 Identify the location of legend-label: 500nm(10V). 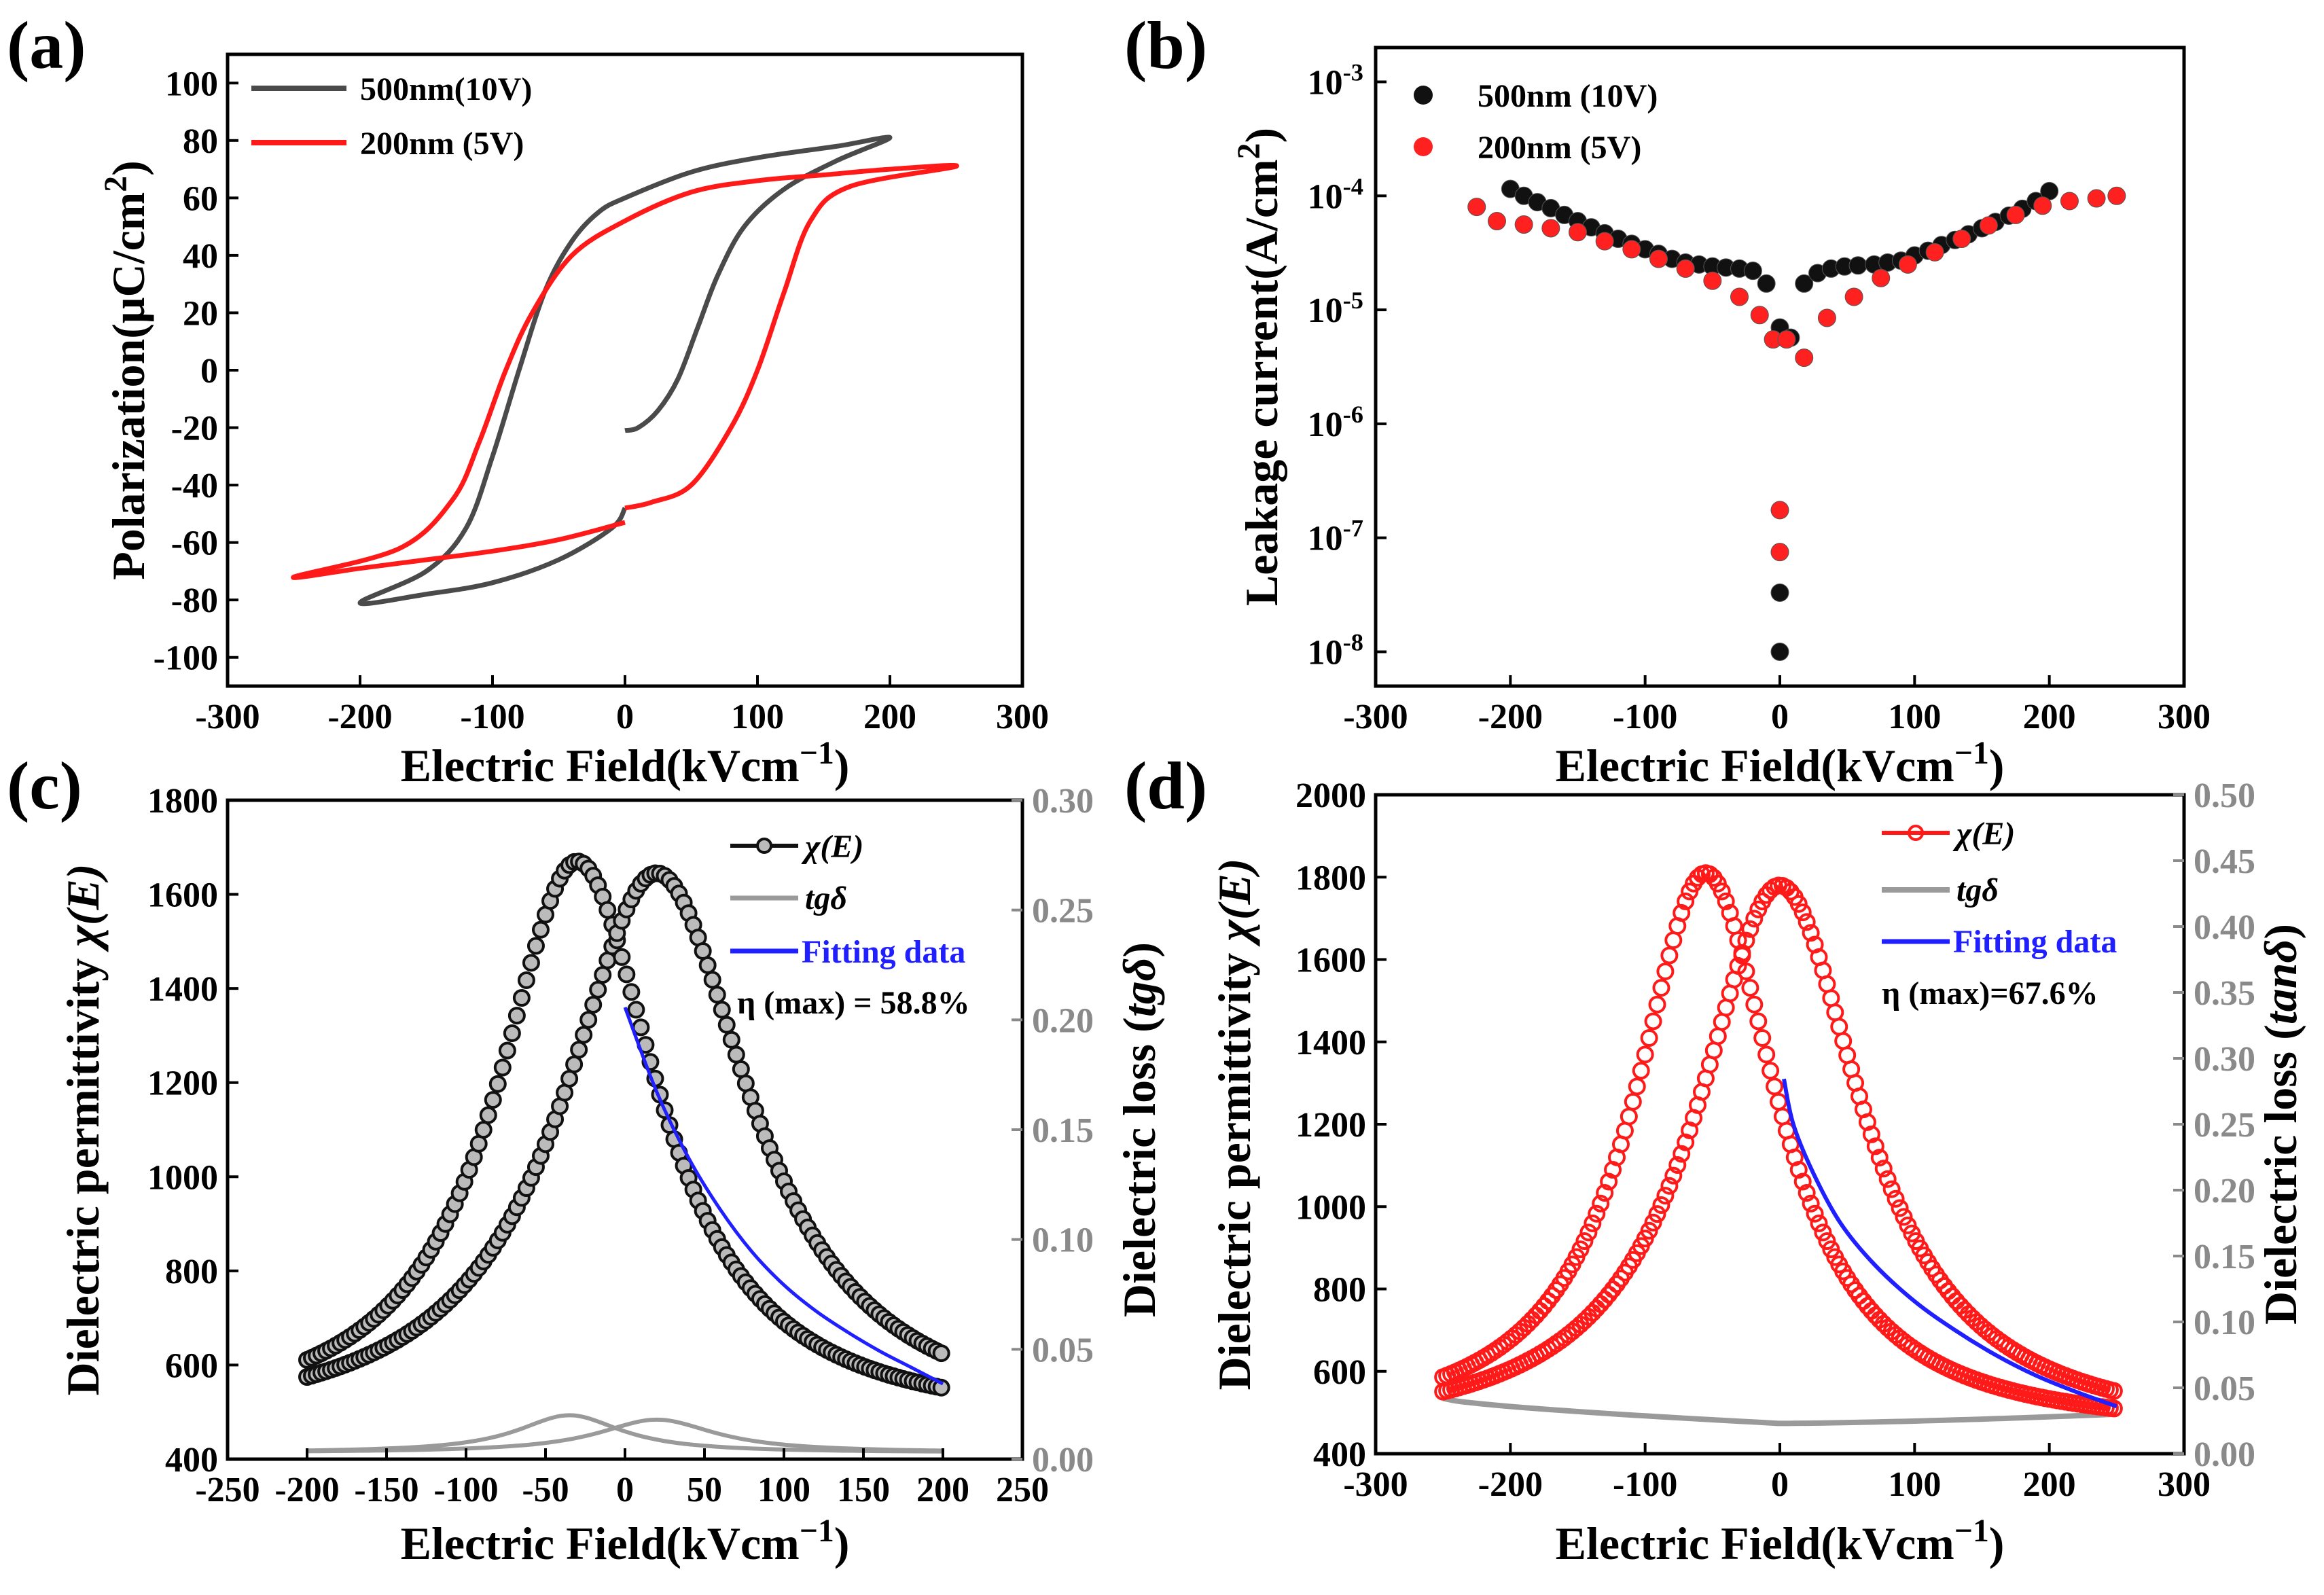
(446, 89).